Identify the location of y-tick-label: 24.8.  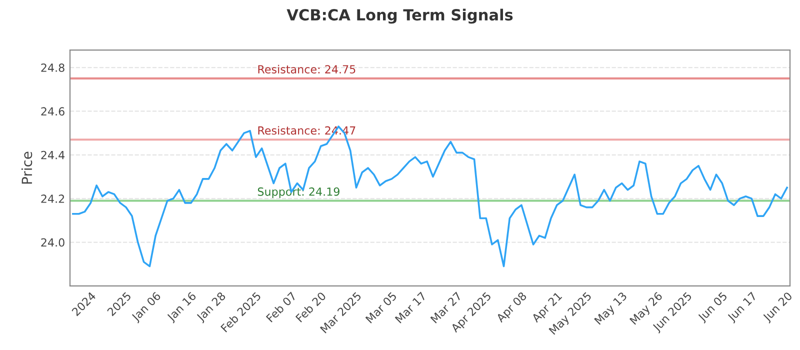
(52, 68).